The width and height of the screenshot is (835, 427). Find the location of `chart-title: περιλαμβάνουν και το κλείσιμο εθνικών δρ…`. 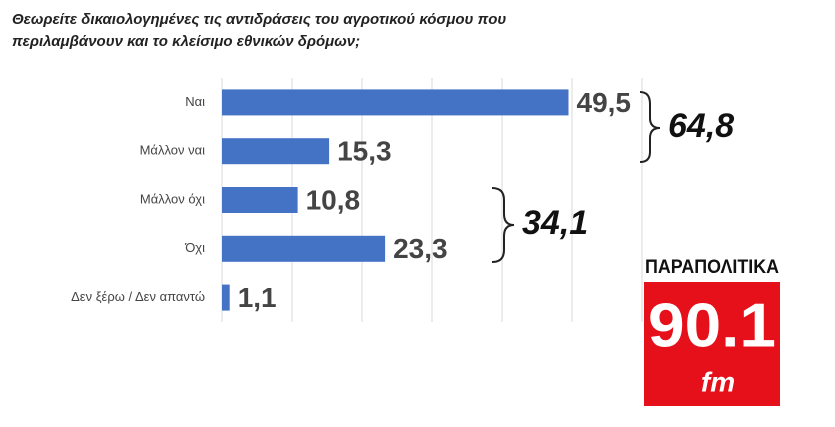

chart-title: περιλαμβάνουν και το κλείσιμο εθνικών δρ… is located at coordinates (186, 41).